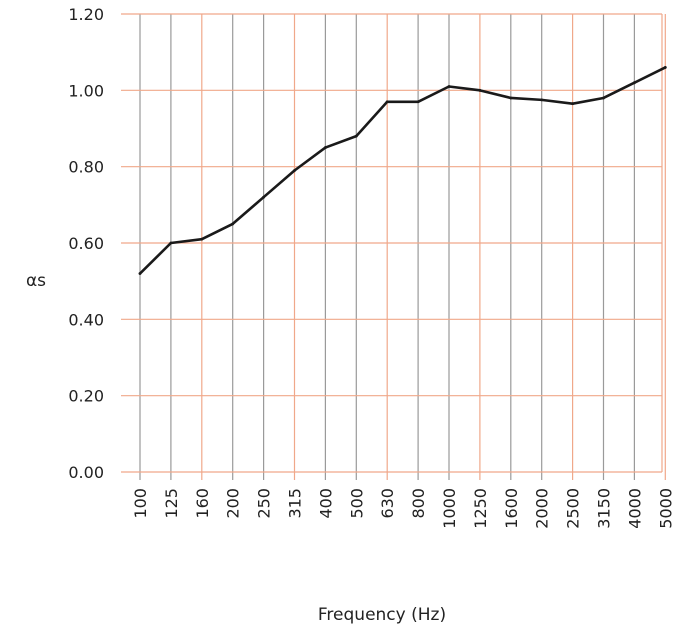  Describe the element at coordinates (86, 472) in the screenshot. I see `y-tick-label: 0.00` at that location.